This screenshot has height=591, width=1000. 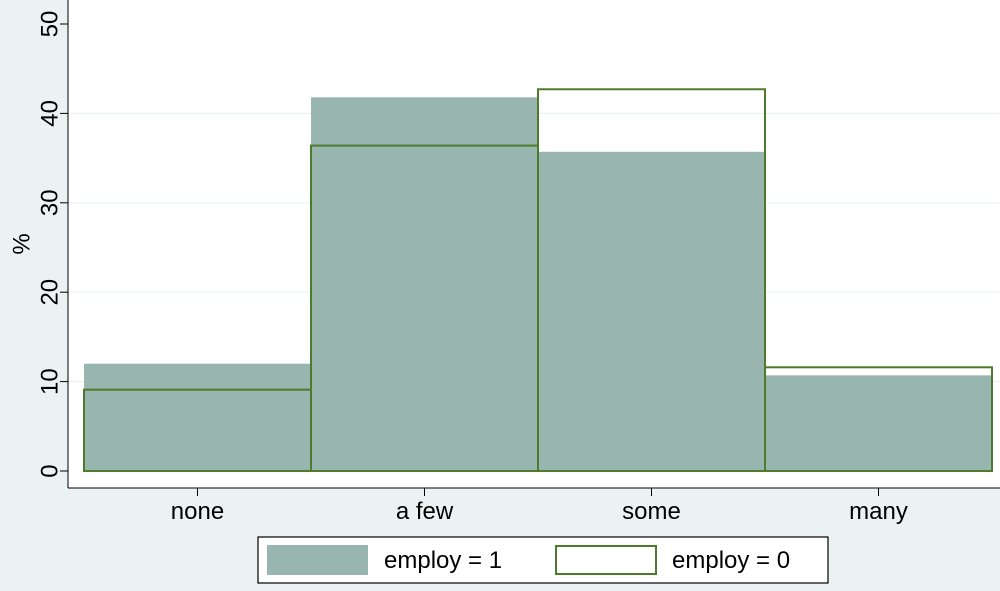 I want to click on x-tick-label: none, so click(x=197, y=511).